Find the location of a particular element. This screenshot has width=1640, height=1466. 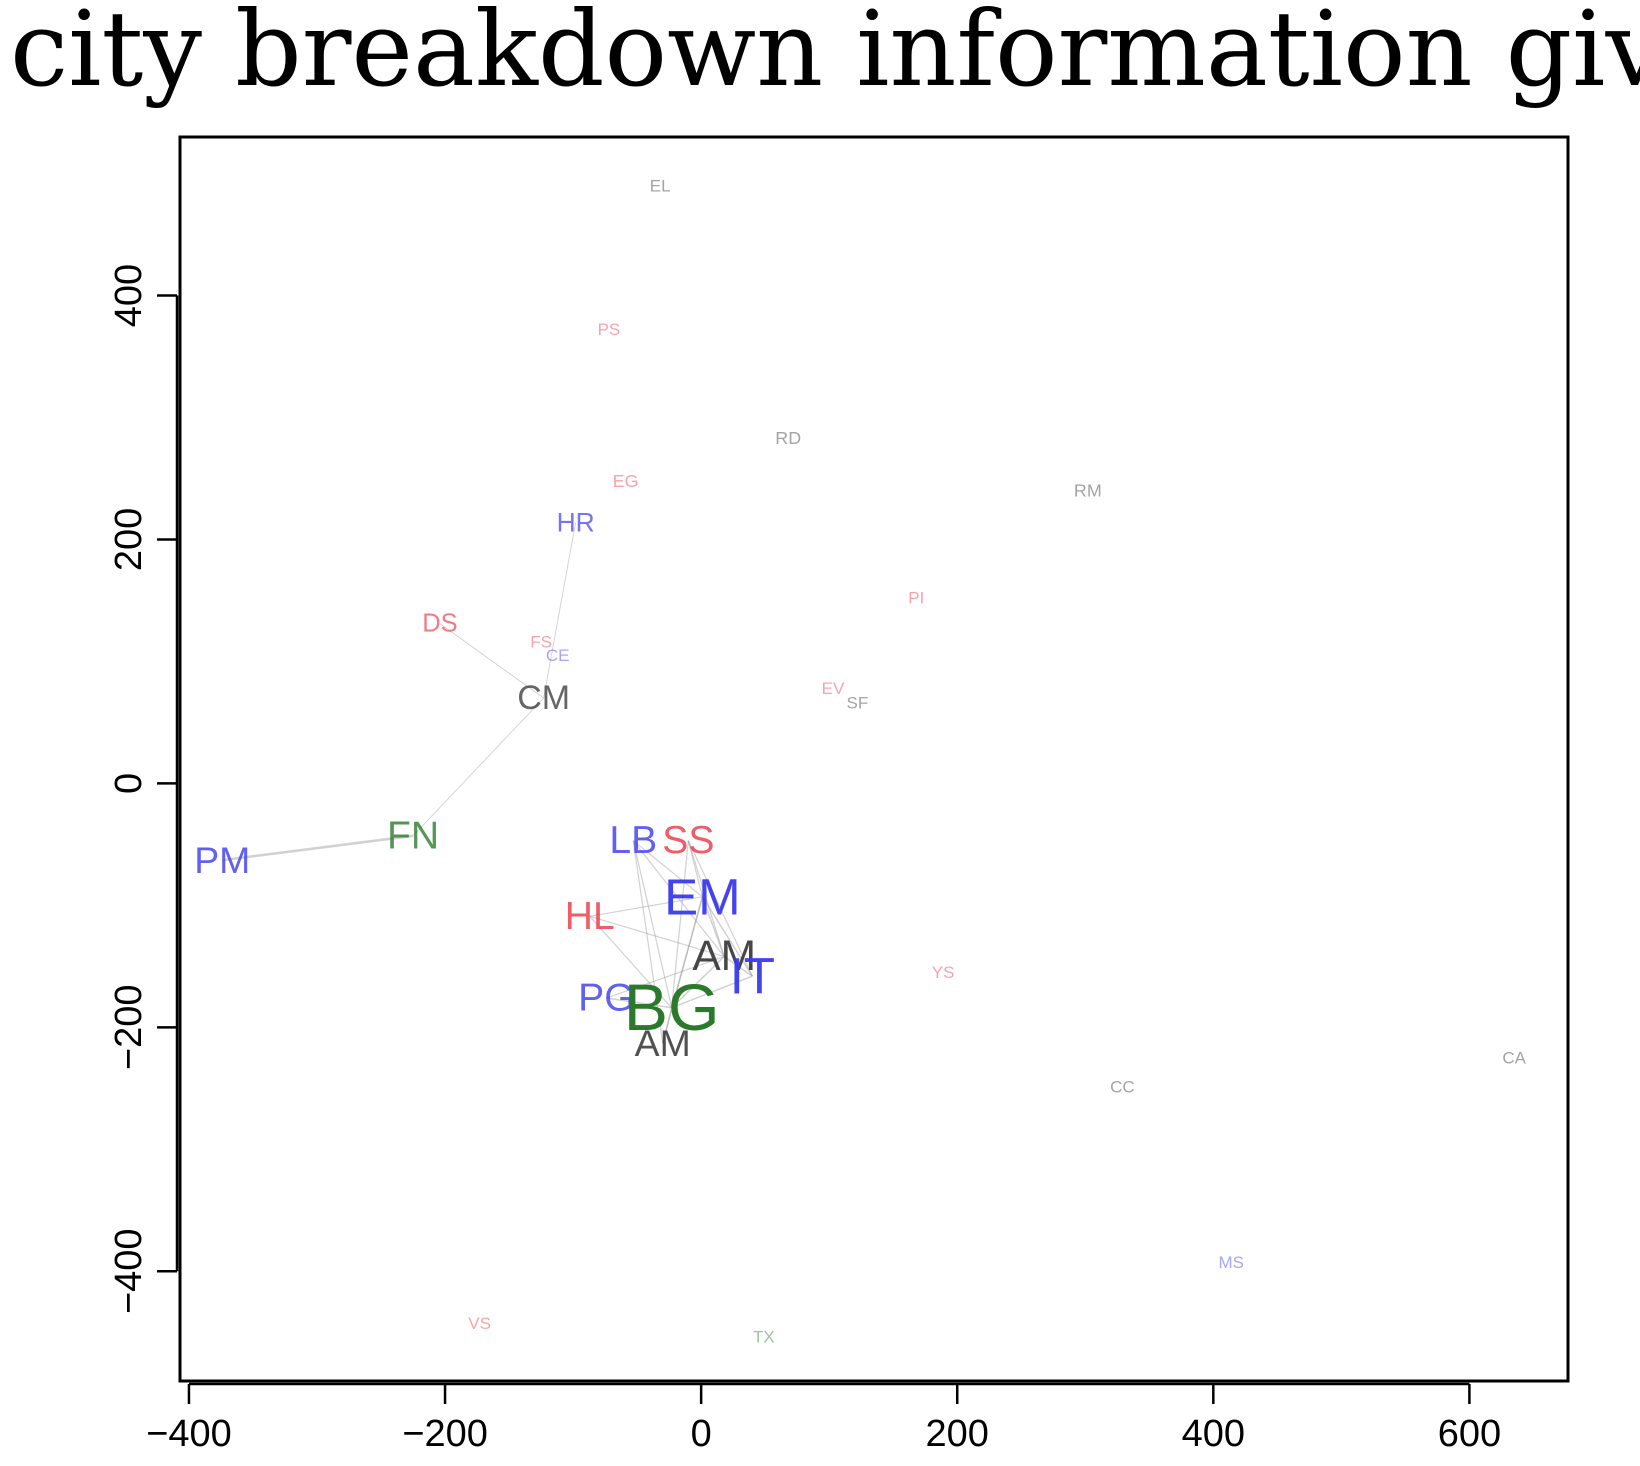

edge-em-bg is located at coordinates (687, 952).